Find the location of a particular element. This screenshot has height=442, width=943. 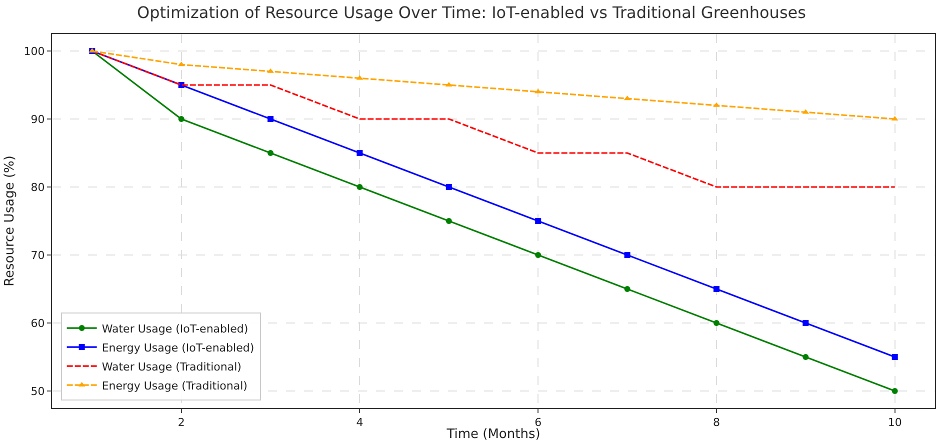

legend-label: Energy Usage (Traditional) is located at coordinates (175, 385).